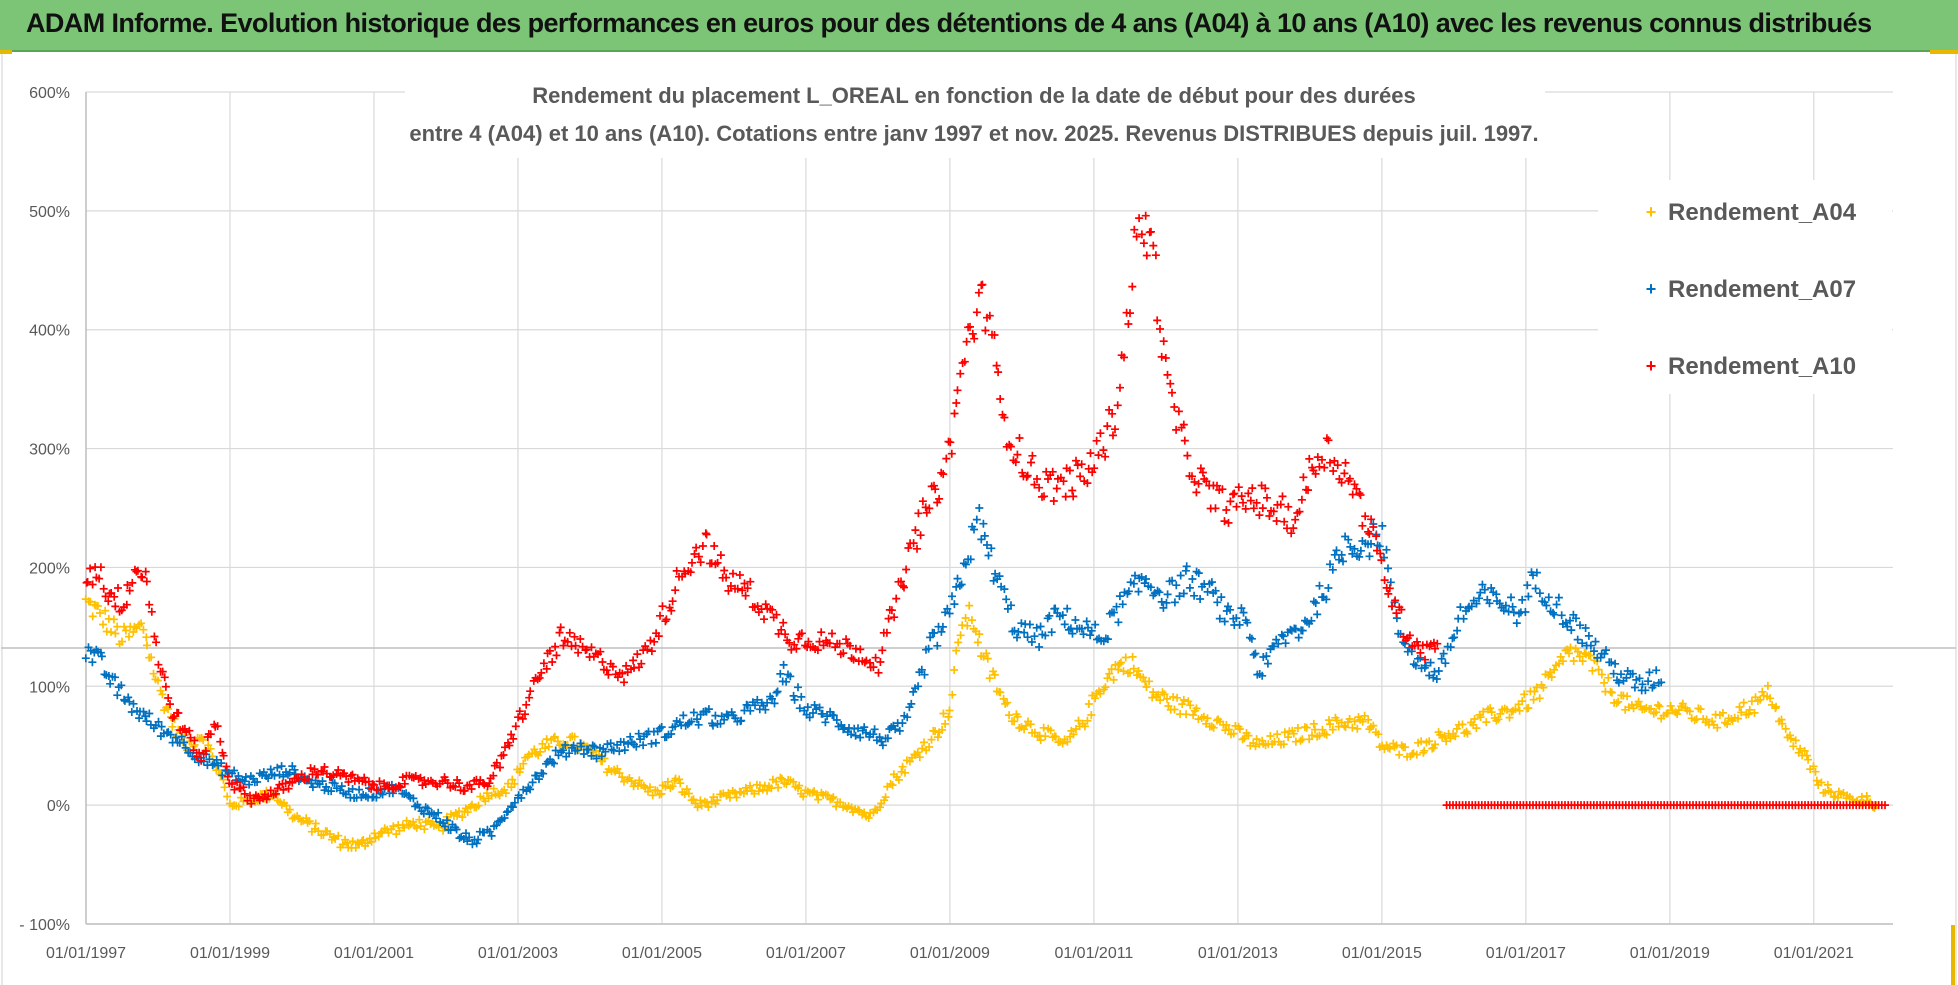 The height and width of the screenshot is (985, 1958). What do you see at coordinates (1814, 953) in the screenshot?
I see `x-tick-label: 01/01/2021` at bounding box center [1814, 953].